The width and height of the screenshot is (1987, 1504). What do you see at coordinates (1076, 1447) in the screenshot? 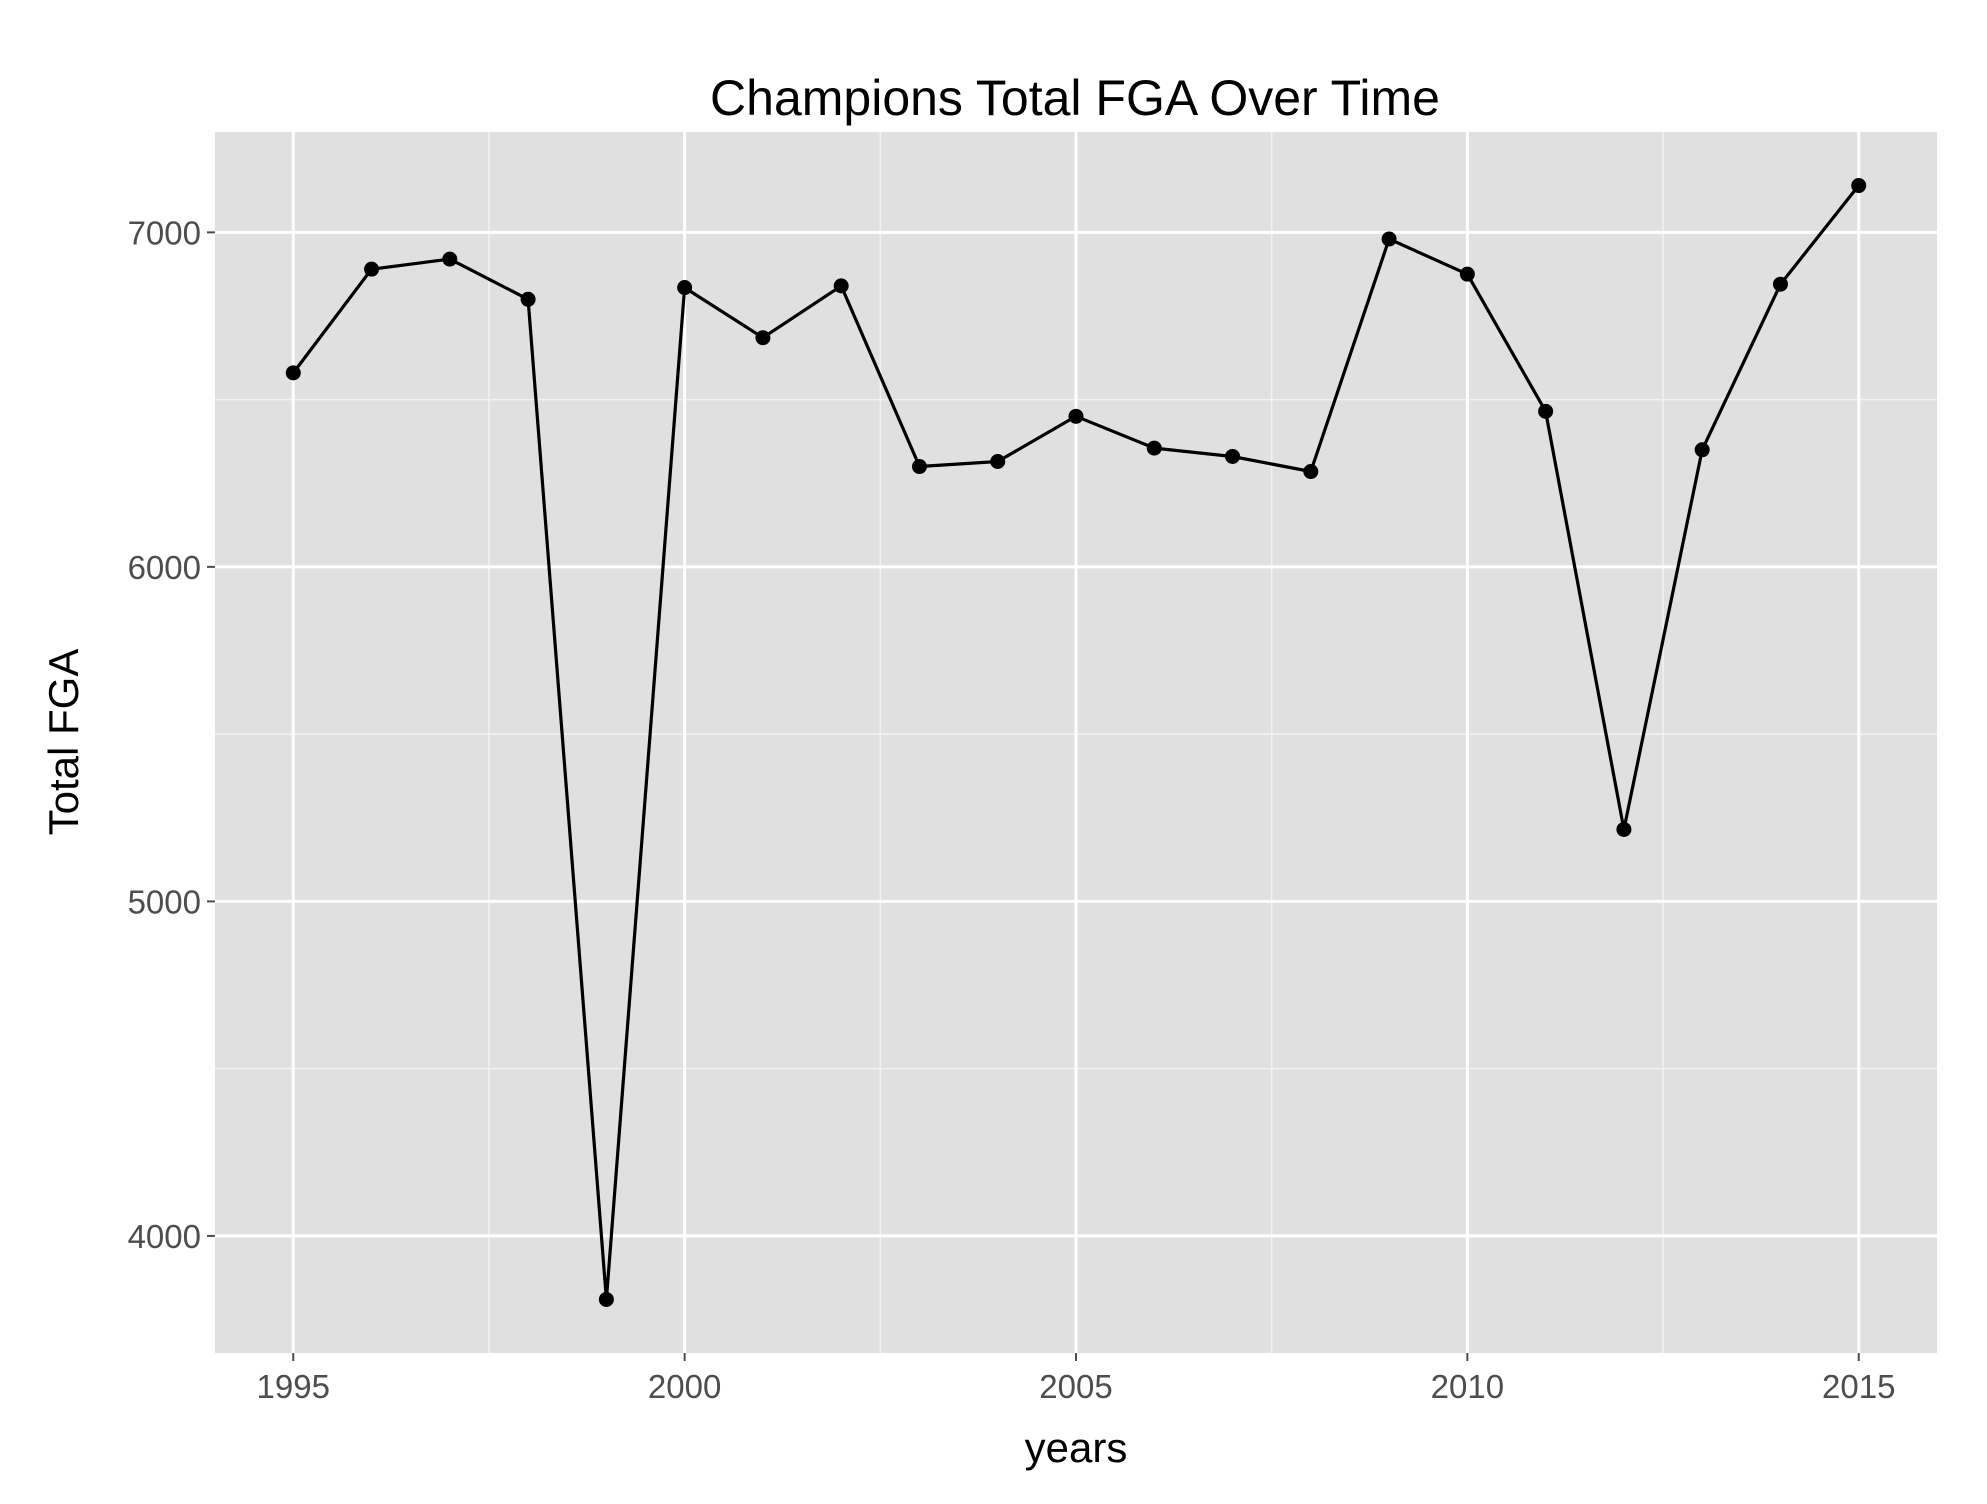
I see `x-axis-title: years` at bounding box center [1076, 1447].